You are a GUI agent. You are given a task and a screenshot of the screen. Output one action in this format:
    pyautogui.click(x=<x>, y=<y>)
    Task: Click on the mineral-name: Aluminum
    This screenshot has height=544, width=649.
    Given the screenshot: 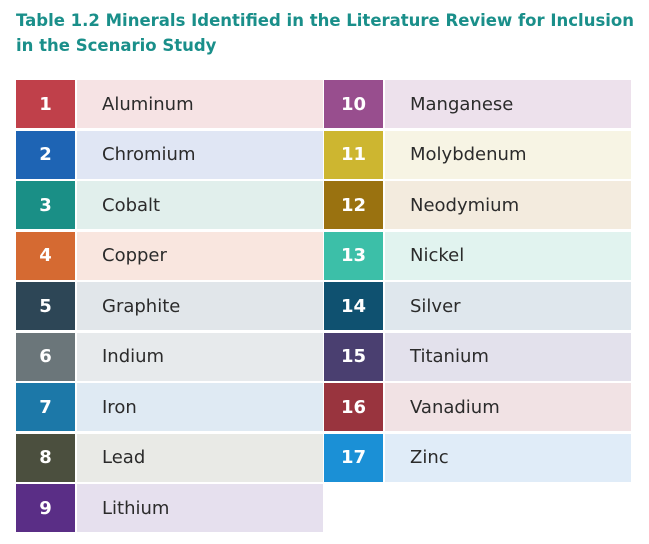 What is the action you would take?
    pyautogui.click(x=200, y=104)
    